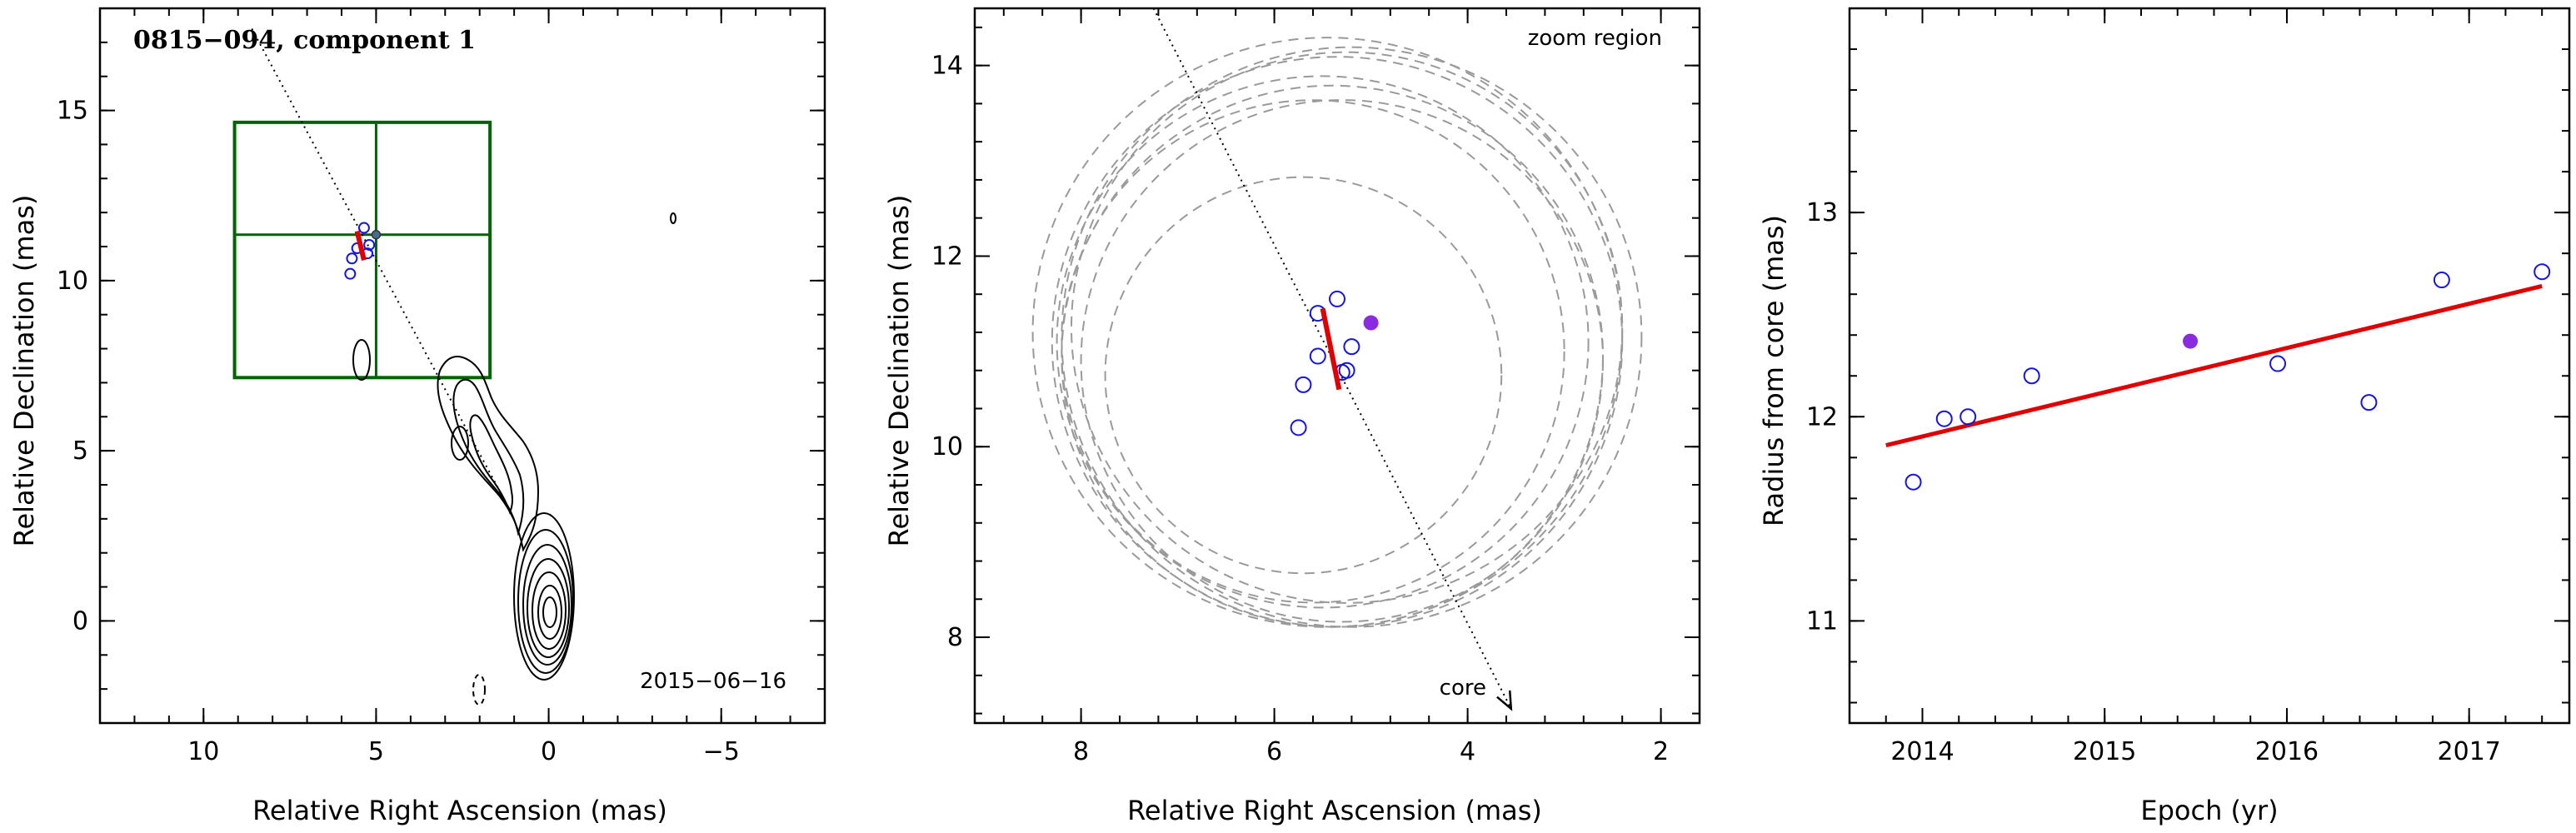  What do you see at coordinates (955, 637) in the screenshot?
I see `panel-2-y-tick-label: 8` at bounding box center [955, 637].